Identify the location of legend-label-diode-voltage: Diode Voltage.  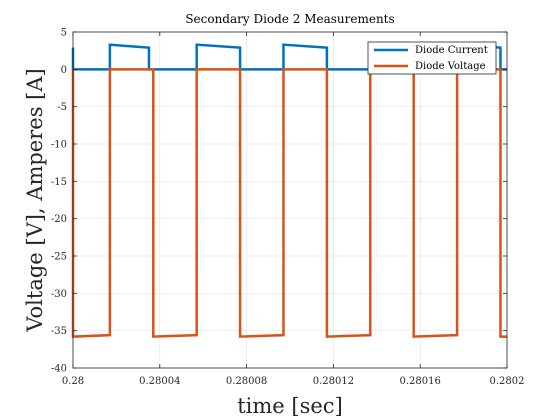
(450, 66).